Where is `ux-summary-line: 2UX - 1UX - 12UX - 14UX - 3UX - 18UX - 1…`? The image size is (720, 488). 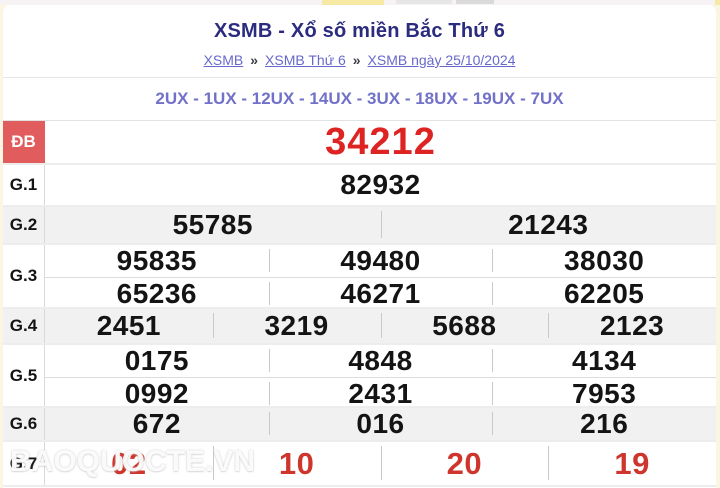
ux-summary-line: 2UX - 1UX - 12UX - 14UX - 3UX - 18UX - 1… is located at coordinates (359, 98).